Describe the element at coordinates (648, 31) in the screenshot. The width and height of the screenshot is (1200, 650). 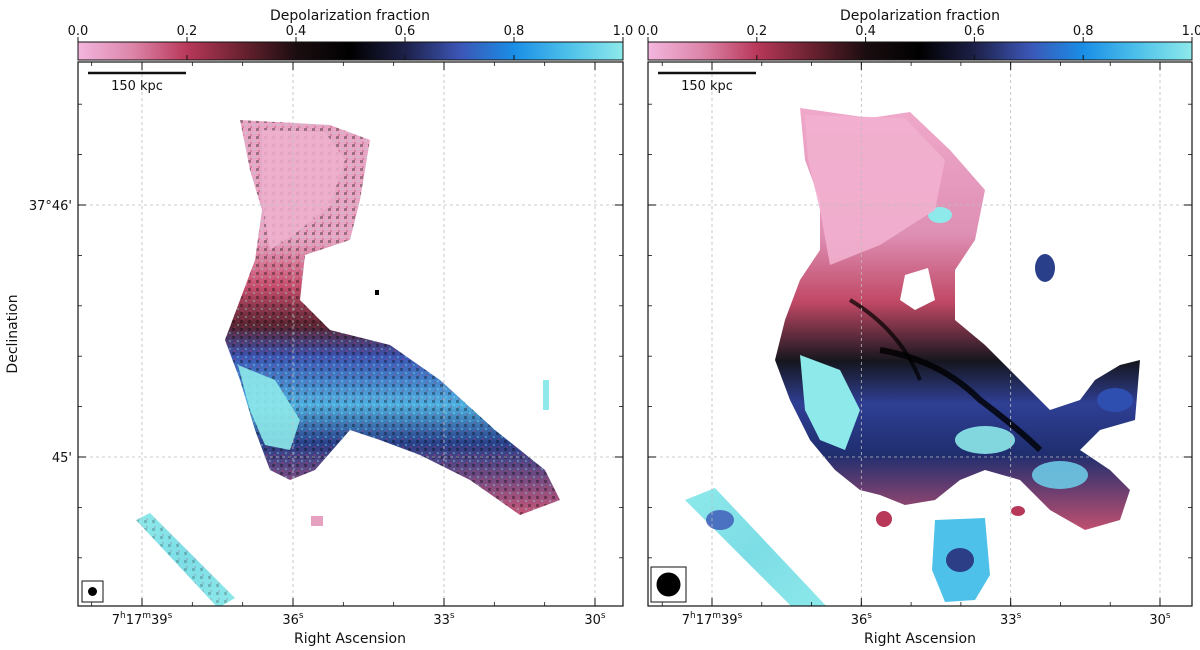
I see `colorbar-tick-label-right: 0.0` at that location.